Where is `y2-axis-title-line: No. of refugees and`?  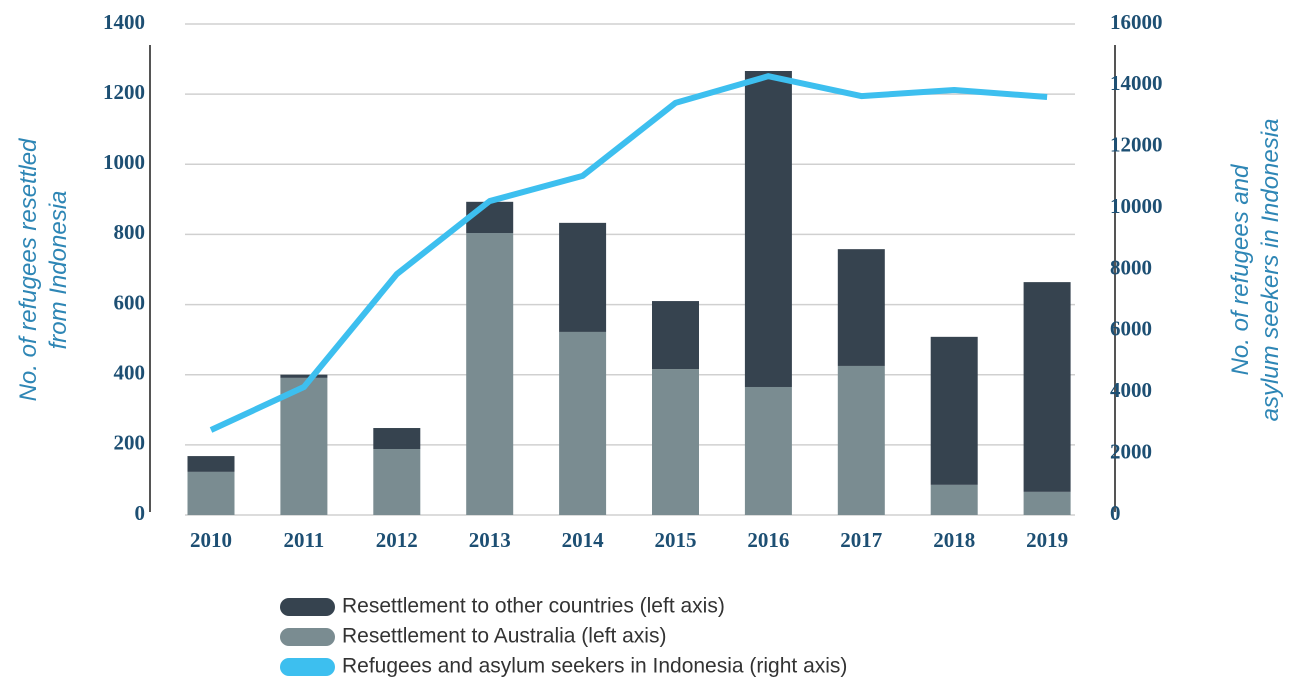
y2-axis-title-line: No. of refugees and is located at coordinates (1240, 269).